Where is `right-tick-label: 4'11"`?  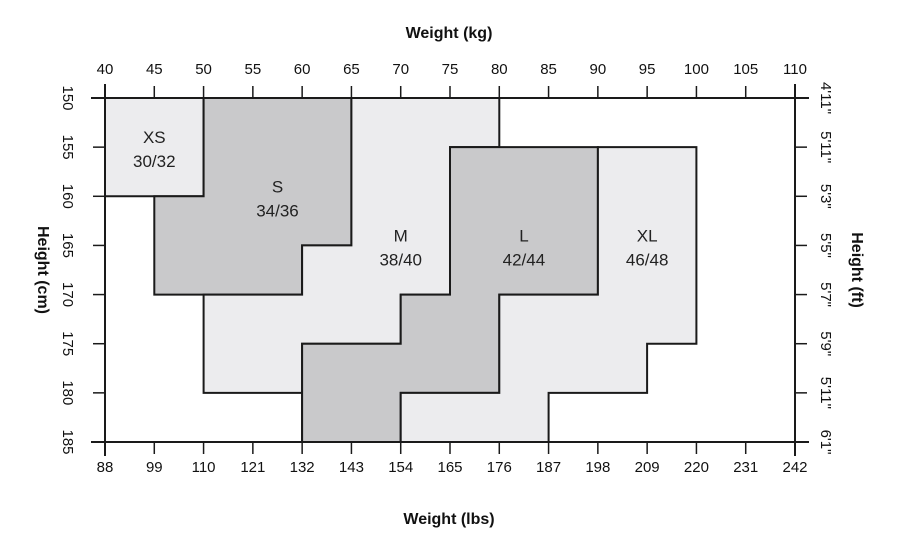 right-tick-label: 4'11" is located at coordinates (825, 98).